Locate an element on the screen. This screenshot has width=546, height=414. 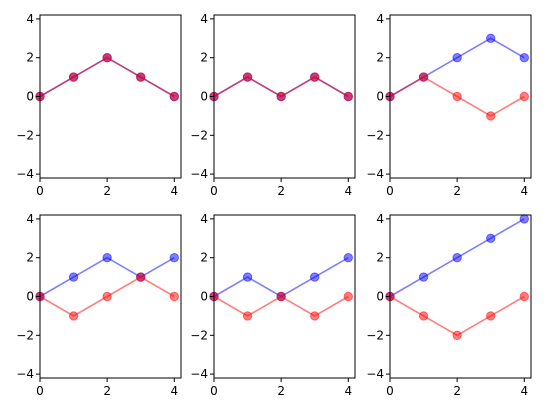
subplot-3: 0 2 4 −4 −2 0 2 4 is located at coordinates (449, 105).